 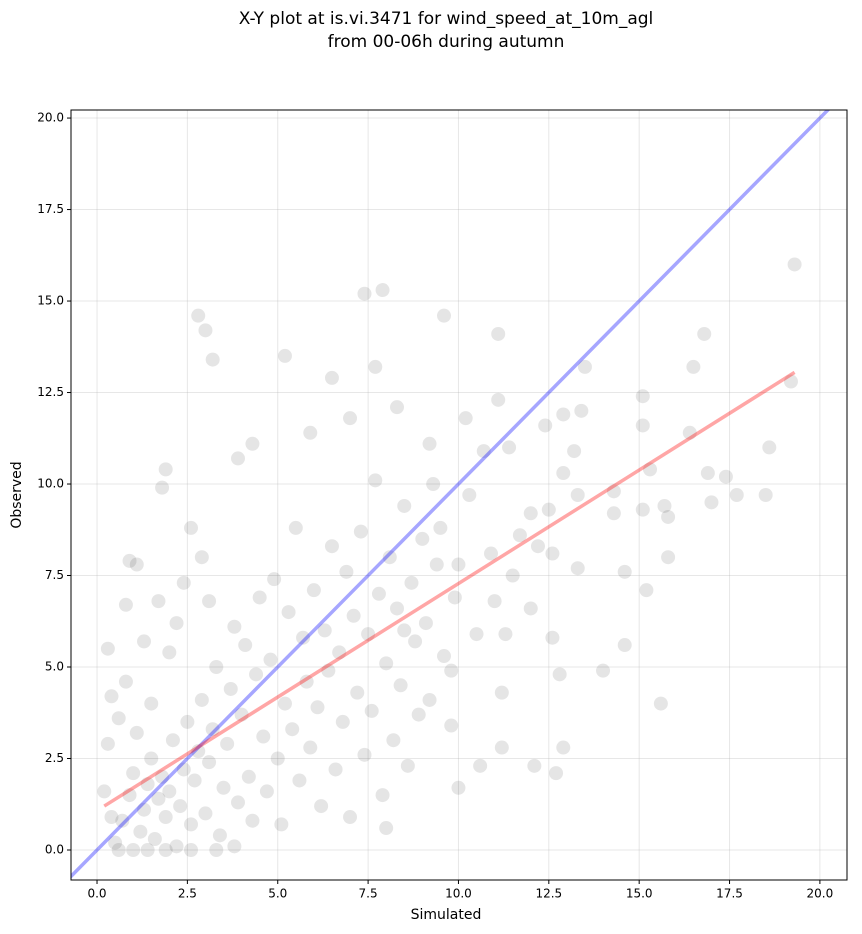 I want to click on y-tick-label: 12.5, so click(x=50, y=392).